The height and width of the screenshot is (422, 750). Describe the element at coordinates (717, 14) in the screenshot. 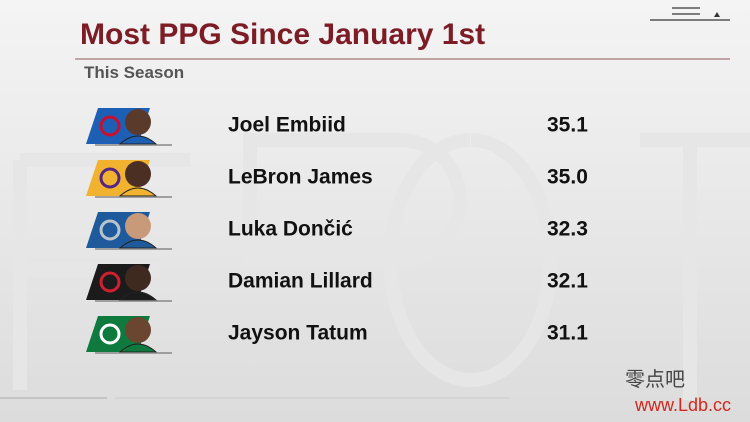

I see `arrow-icon` at that location.